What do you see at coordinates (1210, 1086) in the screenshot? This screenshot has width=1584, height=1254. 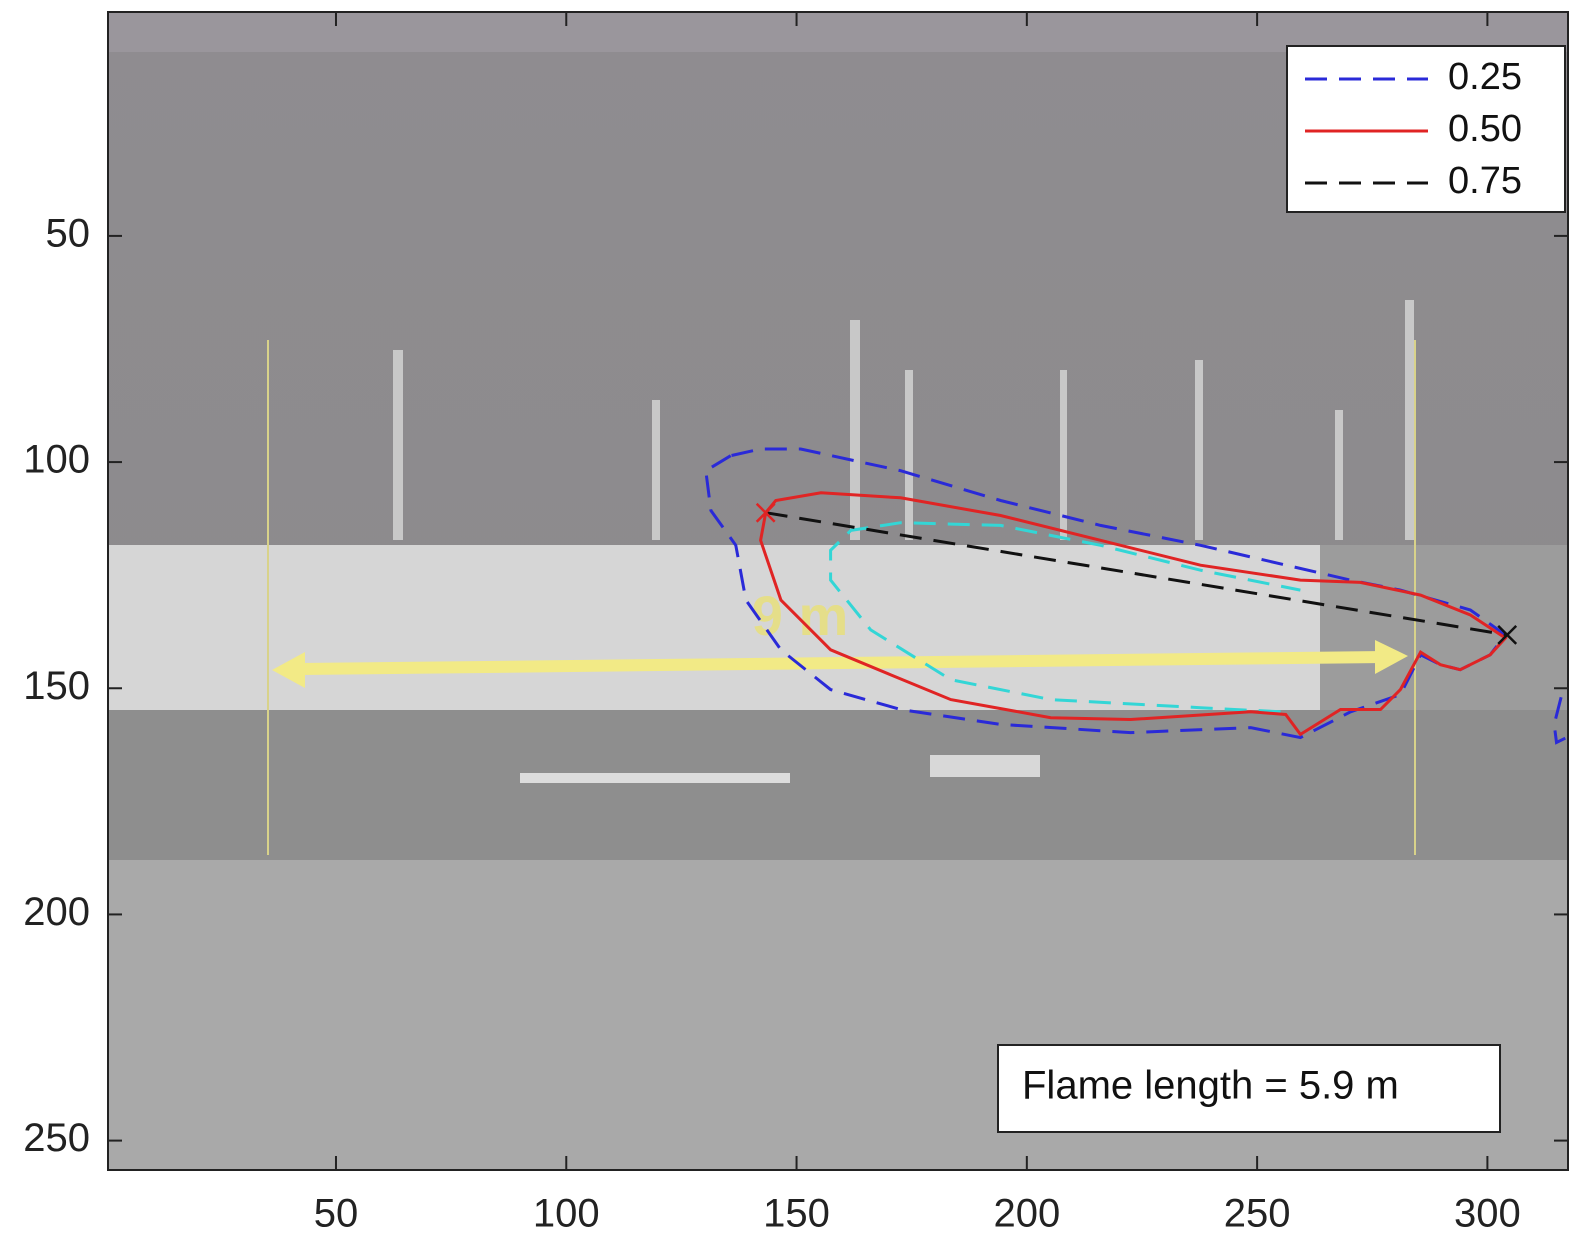 I see `textbox: Flame length = 5.9 m` at bounding box center [1210, 1086].